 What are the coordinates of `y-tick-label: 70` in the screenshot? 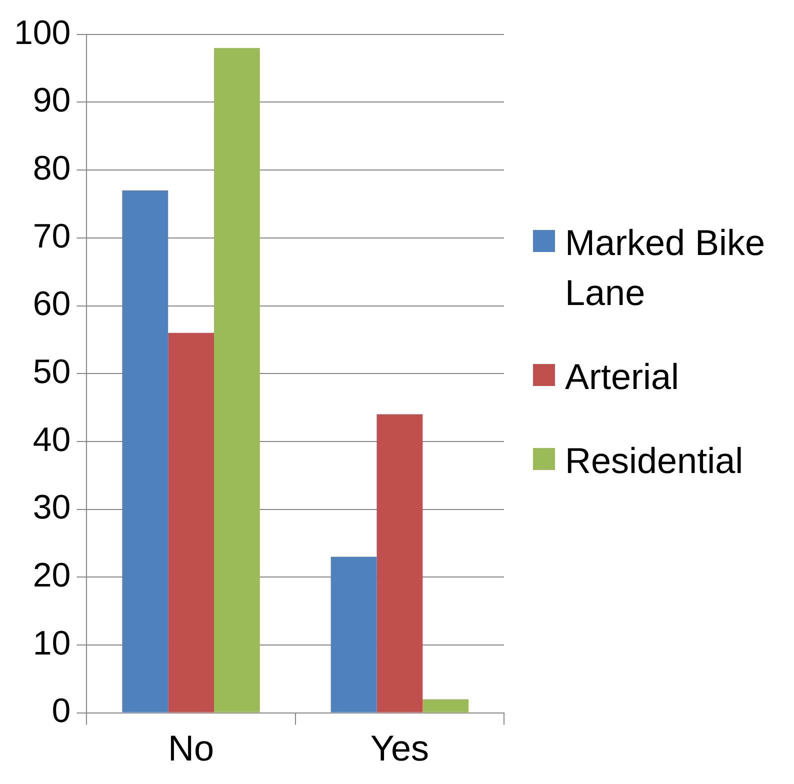 It's located at (51, 236).